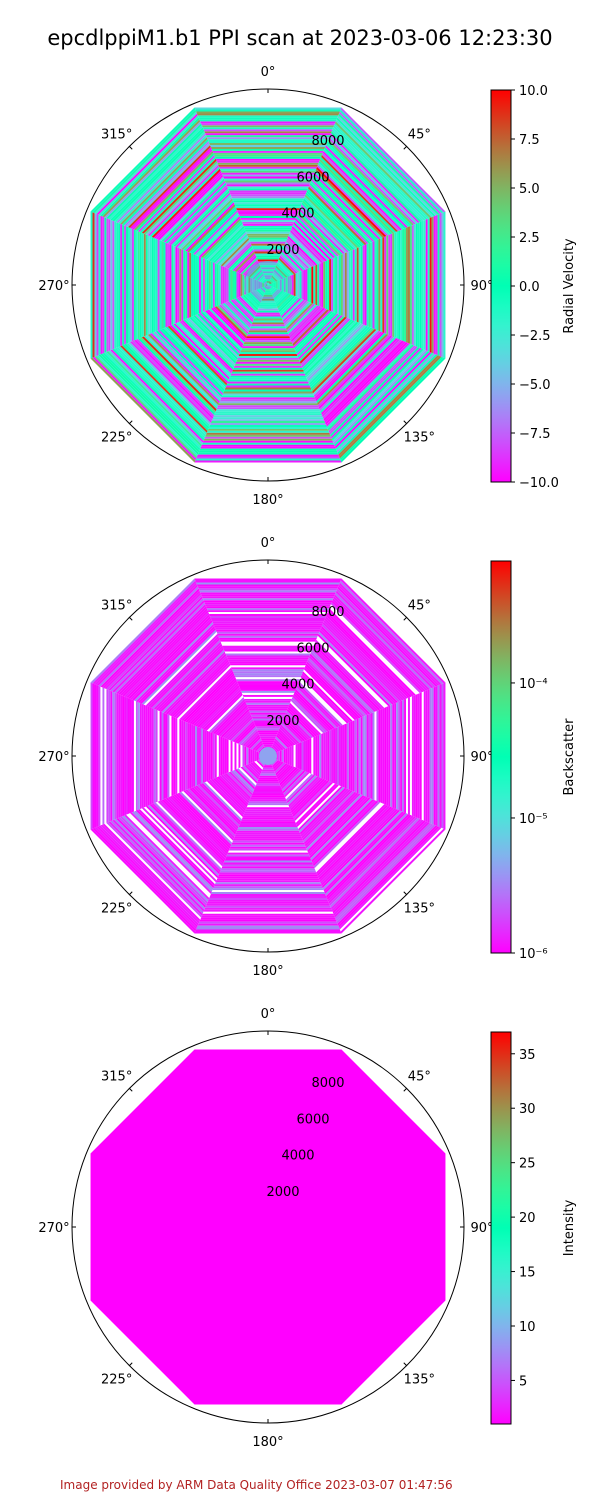 This screenshot has height=1500, width=600. I want to click on colorbar-tick-label: 7.5, so click(529, 140).